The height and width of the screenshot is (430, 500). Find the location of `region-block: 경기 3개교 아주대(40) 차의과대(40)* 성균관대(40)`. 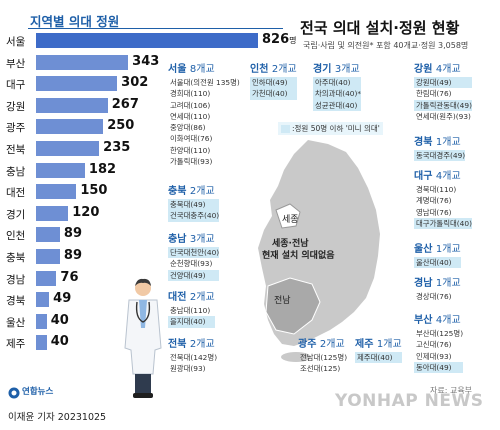

region-block: 경기 3개교 아주대(40) 차의과대(40)* 성균관대(40) is located at coordinates (337, 87).